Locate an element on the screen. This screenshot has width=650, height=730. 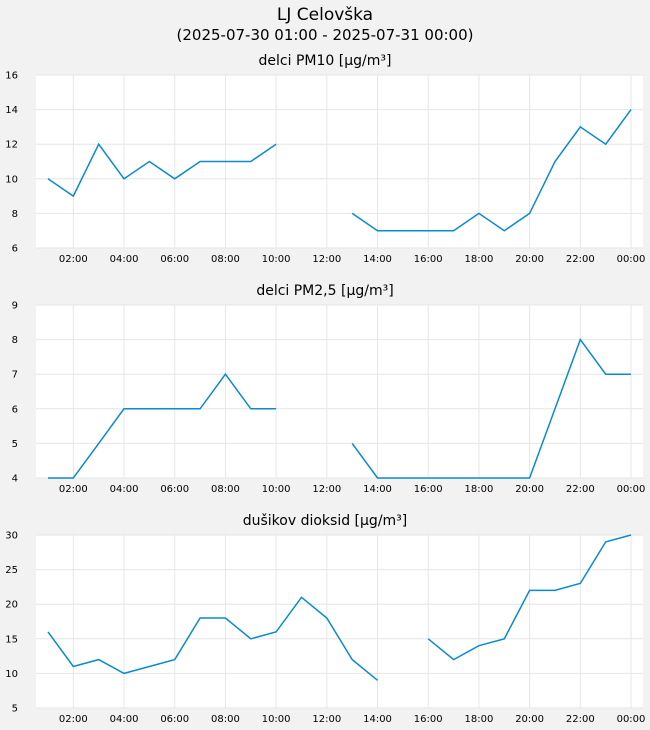
y-tick-label: 20 is located at coordinates (11, 605).